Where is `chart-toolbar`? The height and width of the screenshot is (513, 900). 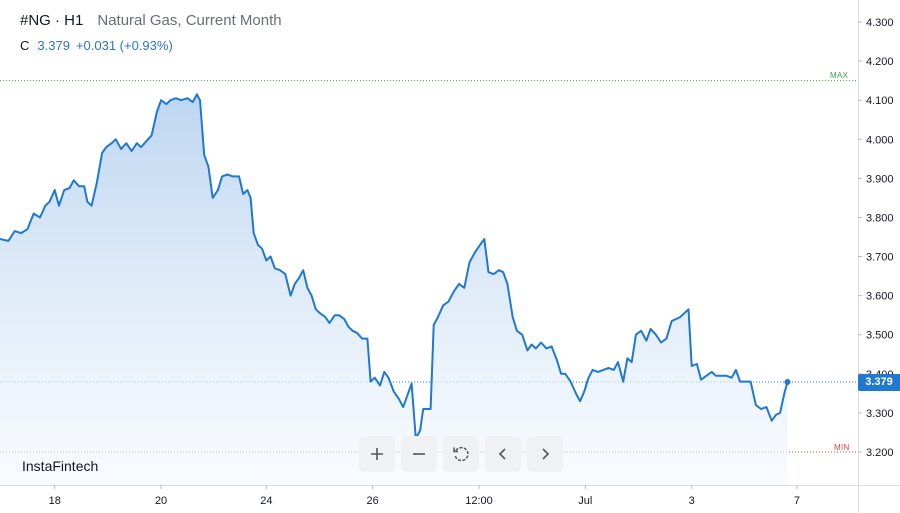
chart-toolbar is located at coordinates (461, 454).